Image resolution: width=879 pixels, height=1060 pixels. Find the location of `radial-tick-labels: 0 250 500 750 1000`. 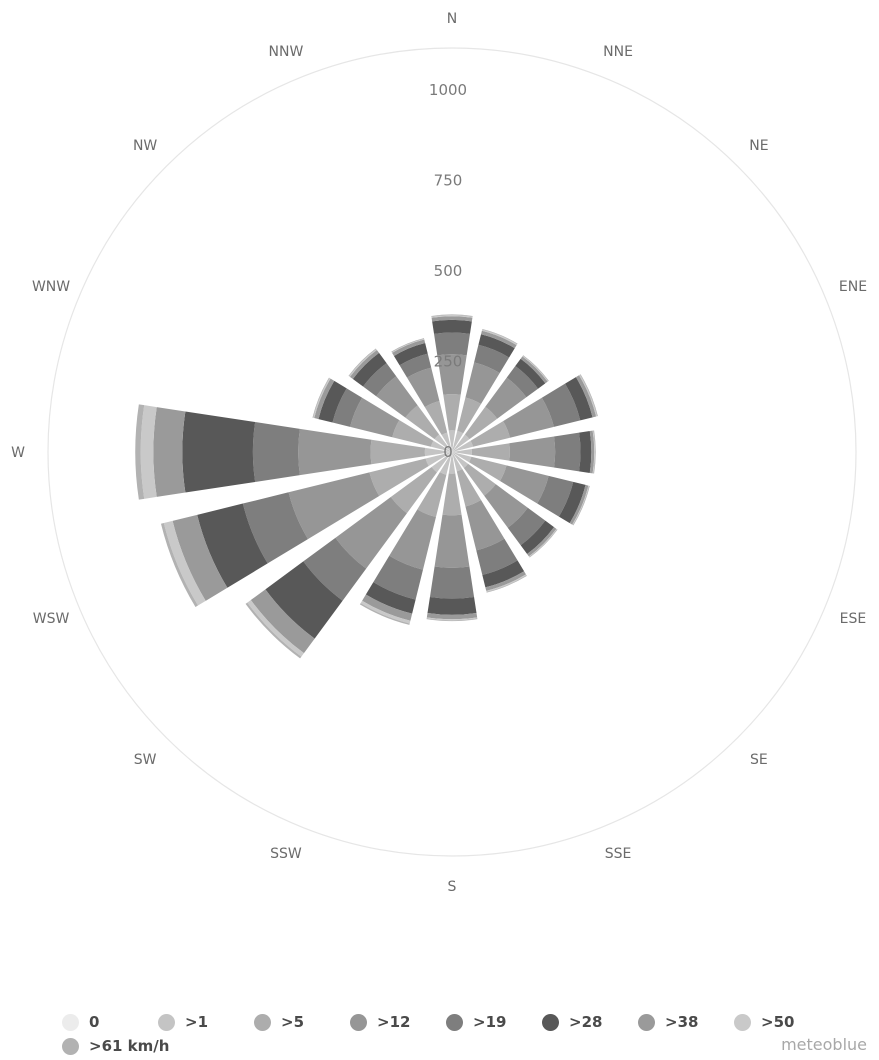

radial-tick-labels: 0 250 500 750 1000 is located at coordinates (448, 271).